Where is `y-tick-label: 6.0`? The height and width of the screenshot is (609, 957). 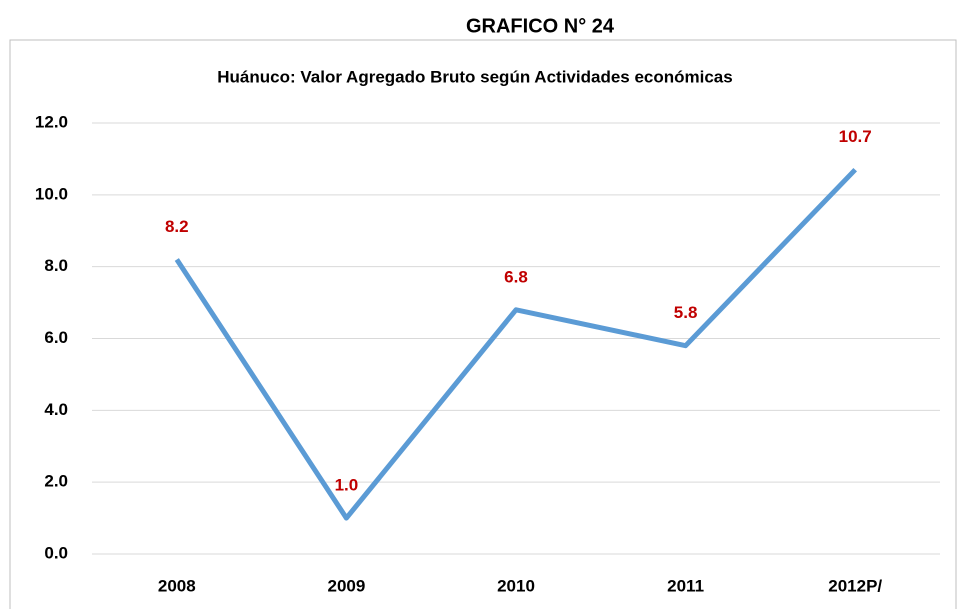 y-tick-label: 6.0 is located at coordinates (56, 337).